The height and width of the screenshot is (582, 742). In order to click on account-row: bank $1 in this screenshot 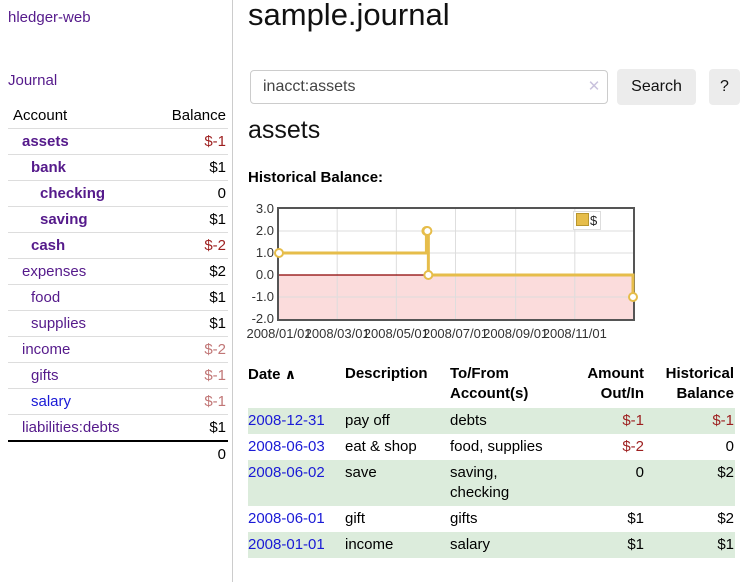, I will do `click(118, 167)`.